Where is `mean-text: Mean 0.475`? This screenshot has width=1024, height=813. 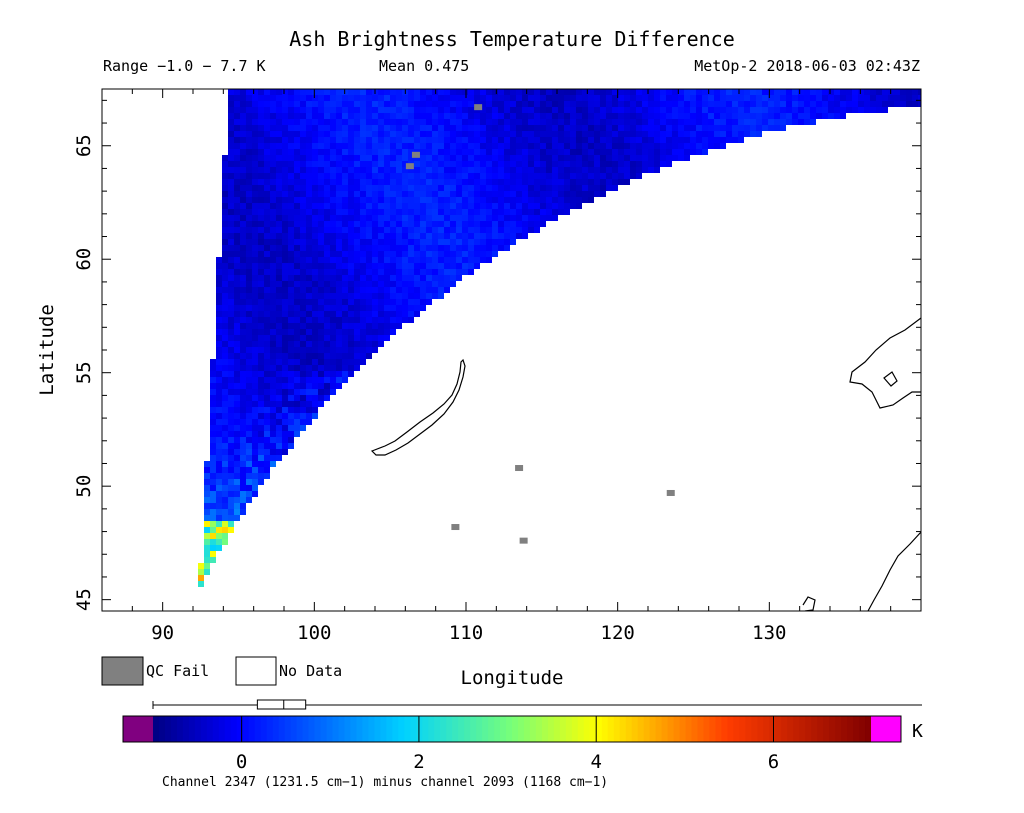 mean-text: Mean 0.475 is located at coordinates (424, 66).